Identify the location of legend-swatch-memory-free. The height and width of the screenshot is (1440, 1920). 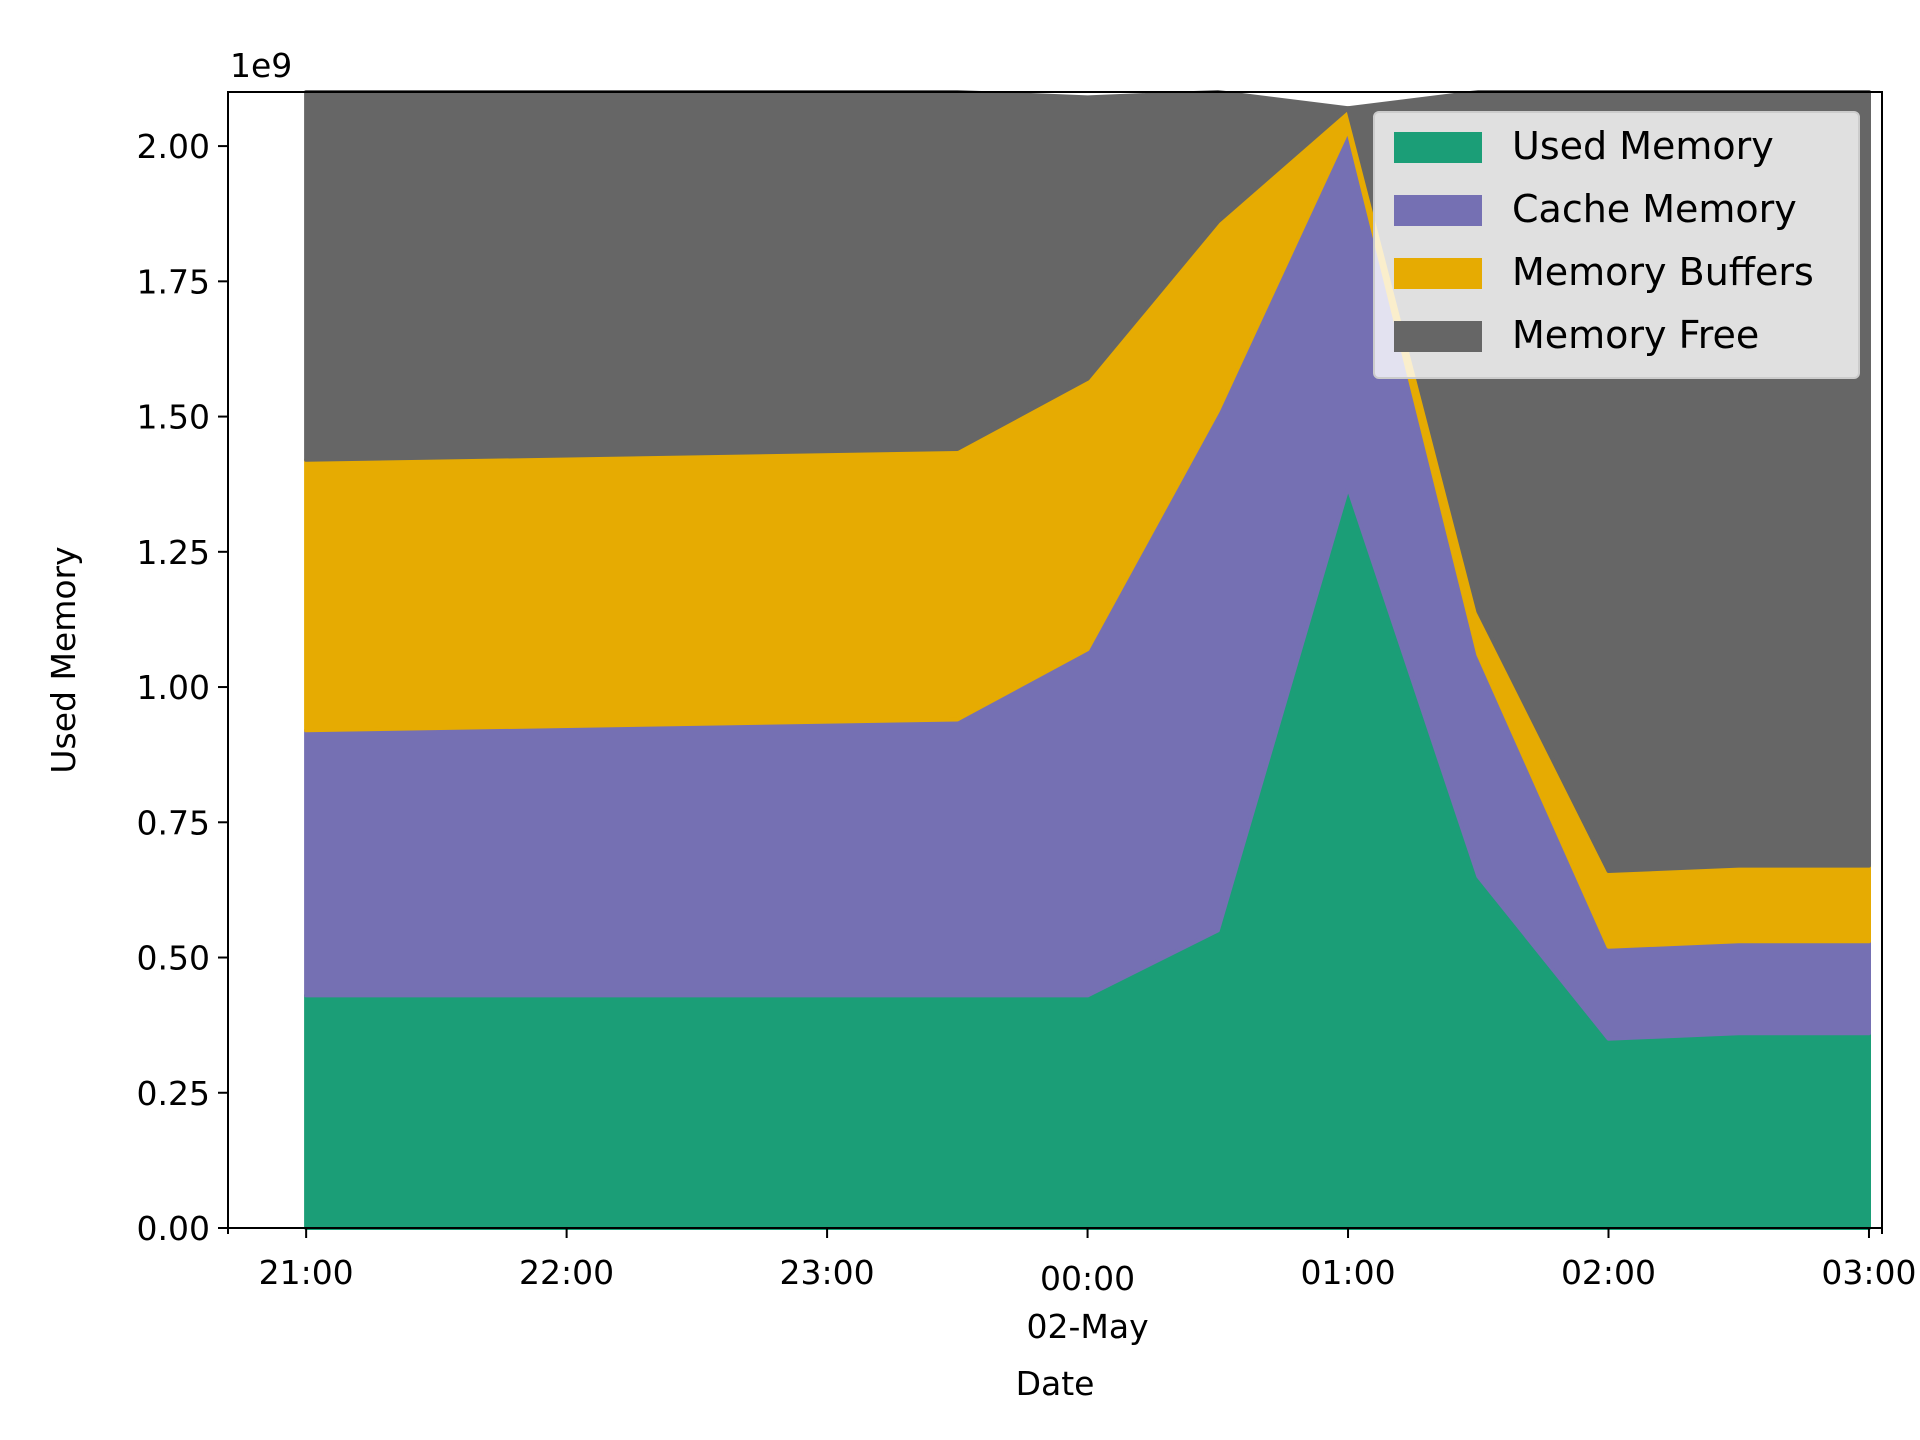
(1438, 336).